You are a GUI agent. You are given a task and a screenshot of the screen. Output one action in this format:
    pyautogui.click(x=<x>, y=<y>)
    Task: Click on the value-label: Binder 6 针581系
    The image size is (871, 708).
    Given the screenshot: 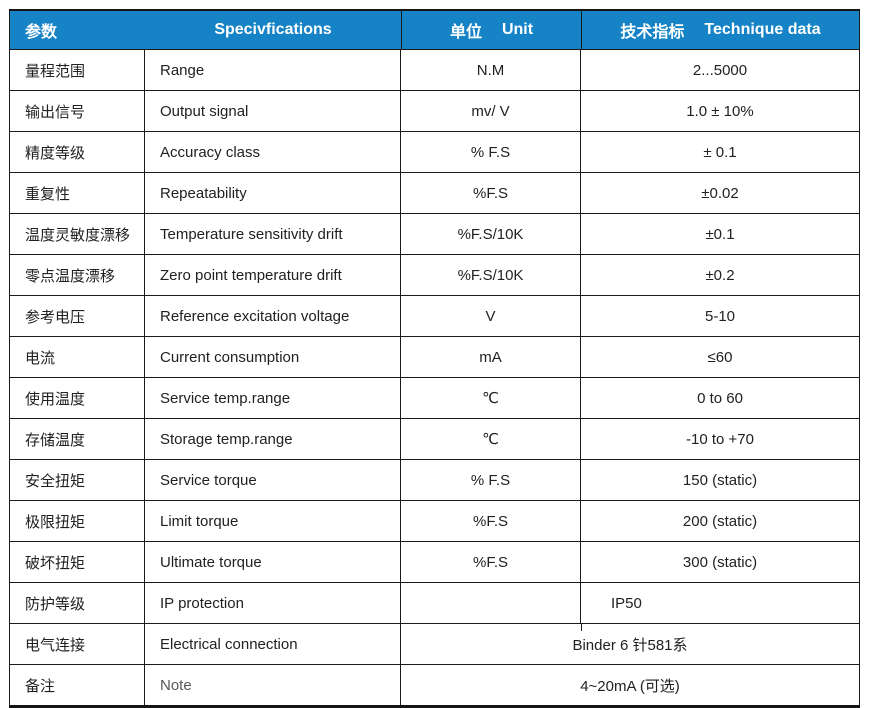 What is the action you would take?
    pyautogui.click(x=630, y=645)
    